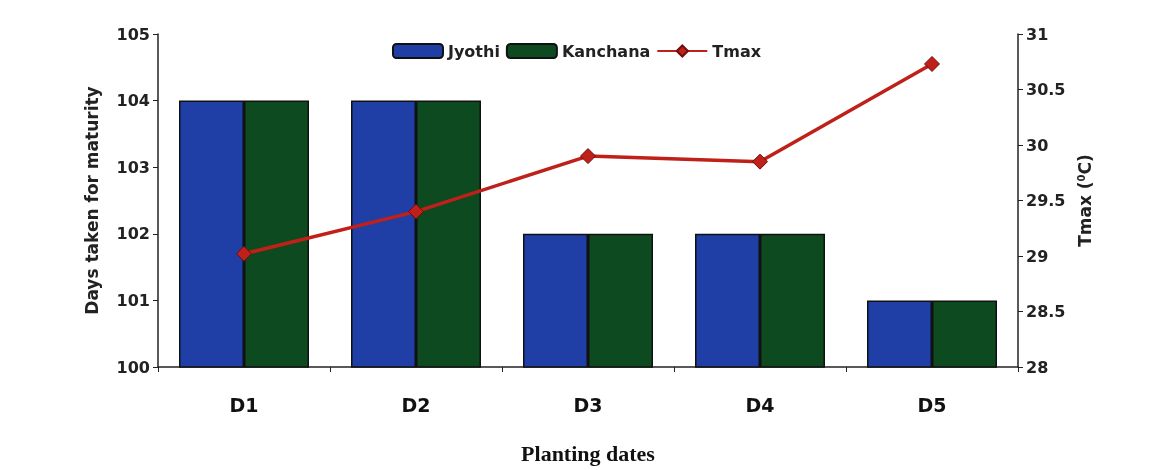  I want to click on legend-label: Jyothi, so click(473, 51).